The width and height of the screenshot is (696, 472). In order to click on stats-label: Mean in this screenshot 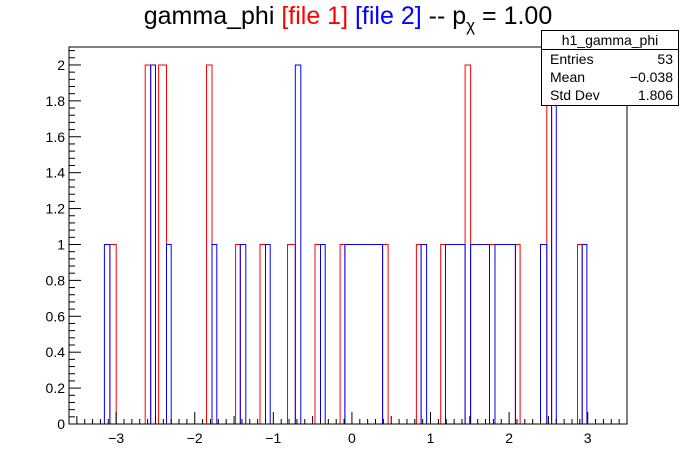, I will do `click(568, 77)`.